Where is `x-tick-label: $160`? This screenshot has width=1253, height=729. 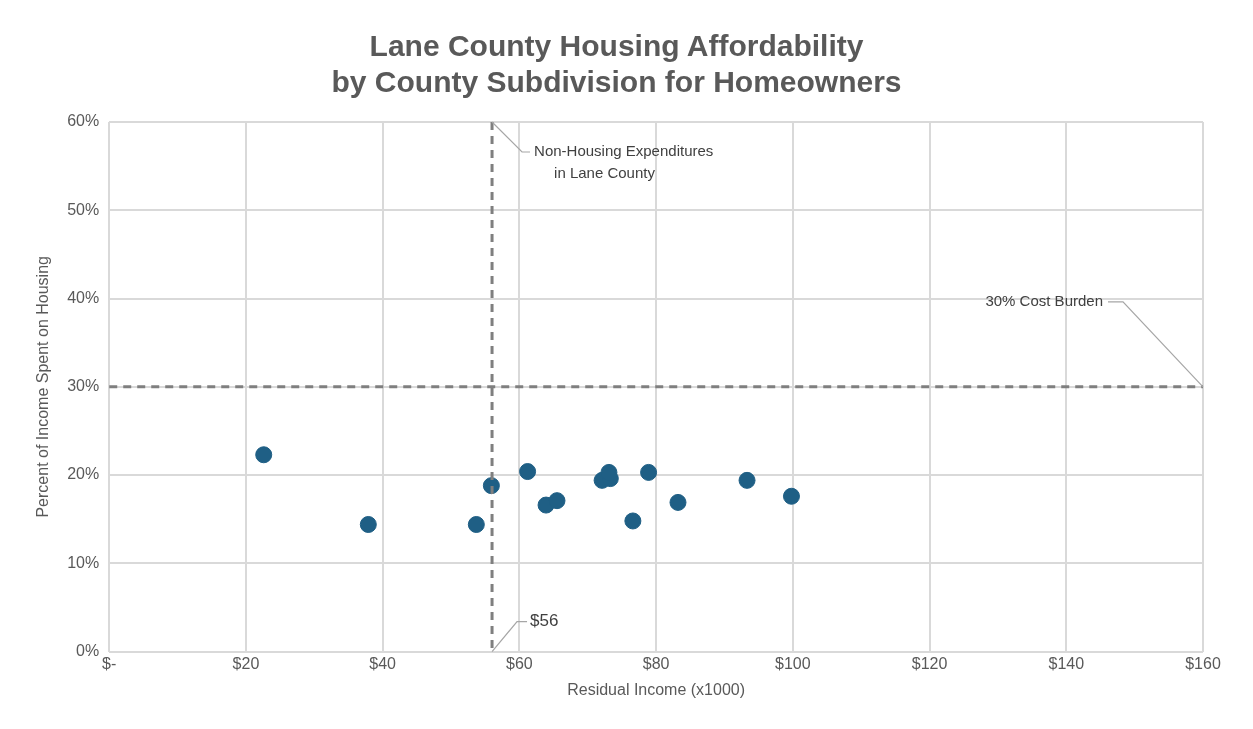 x-tick-label: $160 is located at coordinates (1203, 663).